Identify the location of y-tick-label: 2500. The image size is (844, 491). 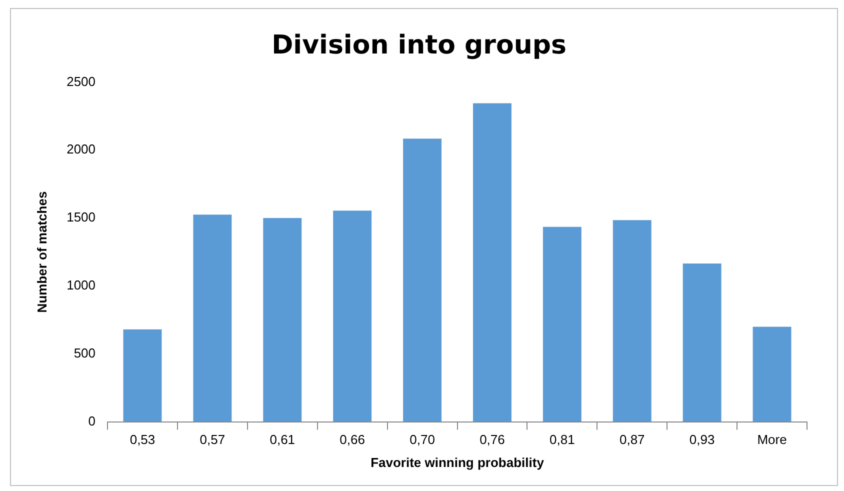
(81, 81).